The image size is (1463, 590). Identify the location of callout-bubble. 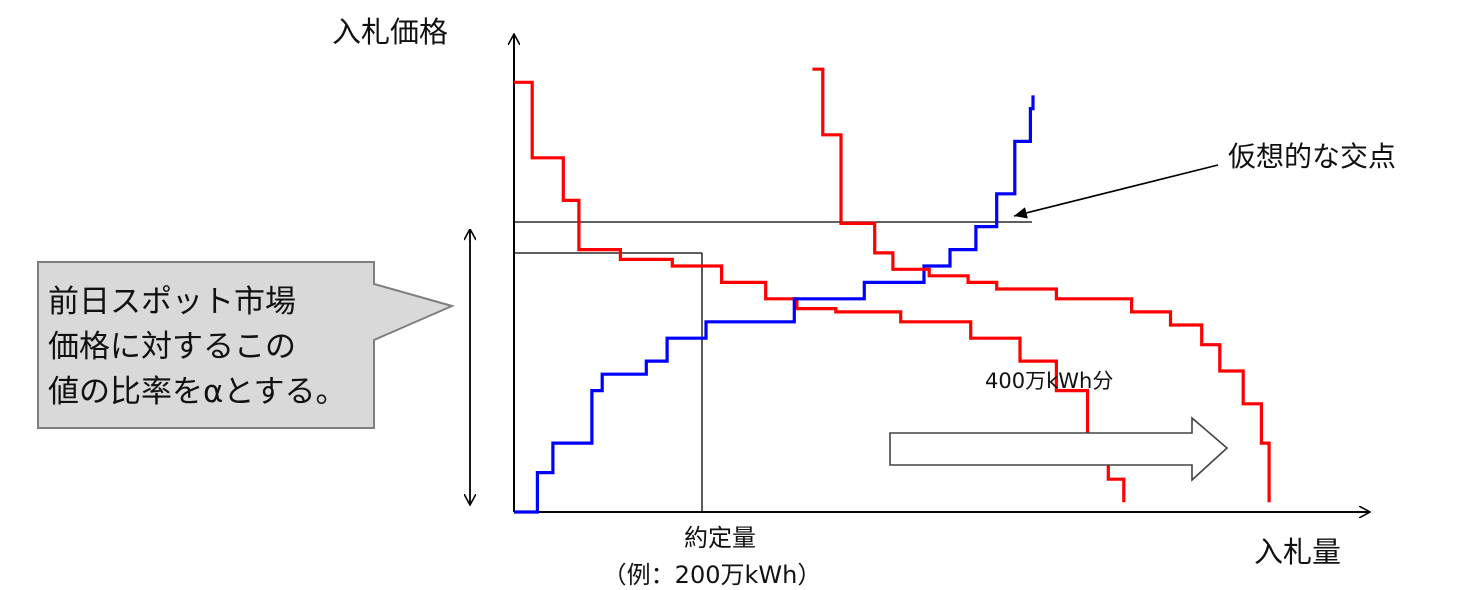
(246, 345).